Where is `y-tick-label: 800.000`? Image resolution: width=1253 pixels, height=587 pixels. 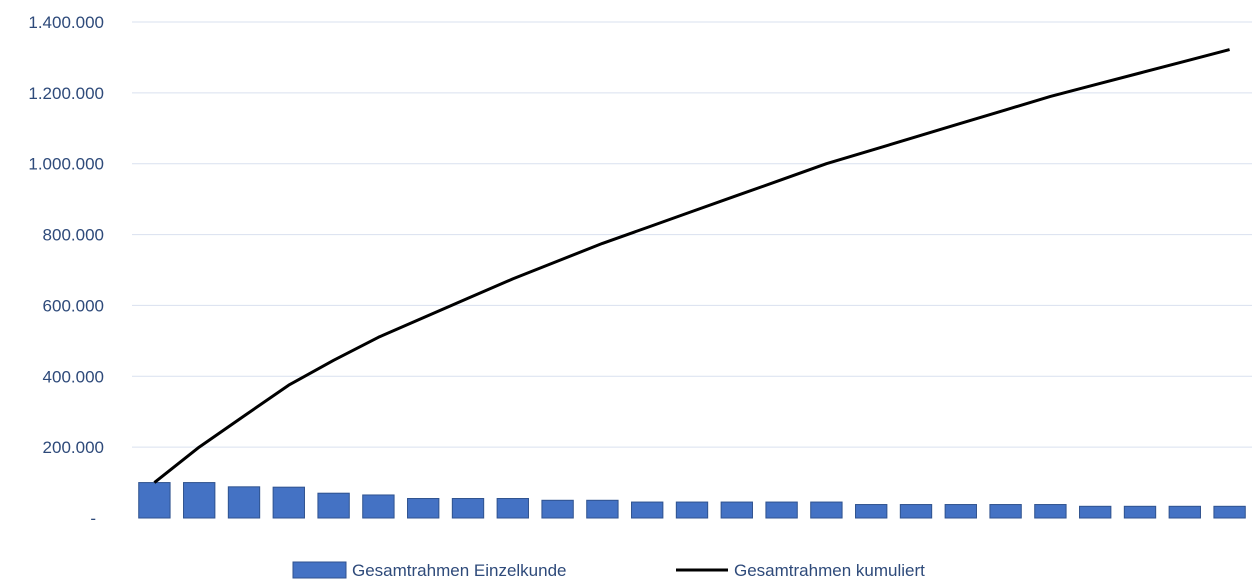 y-tick-label: 800.000 is located at coordinates (73, 235).